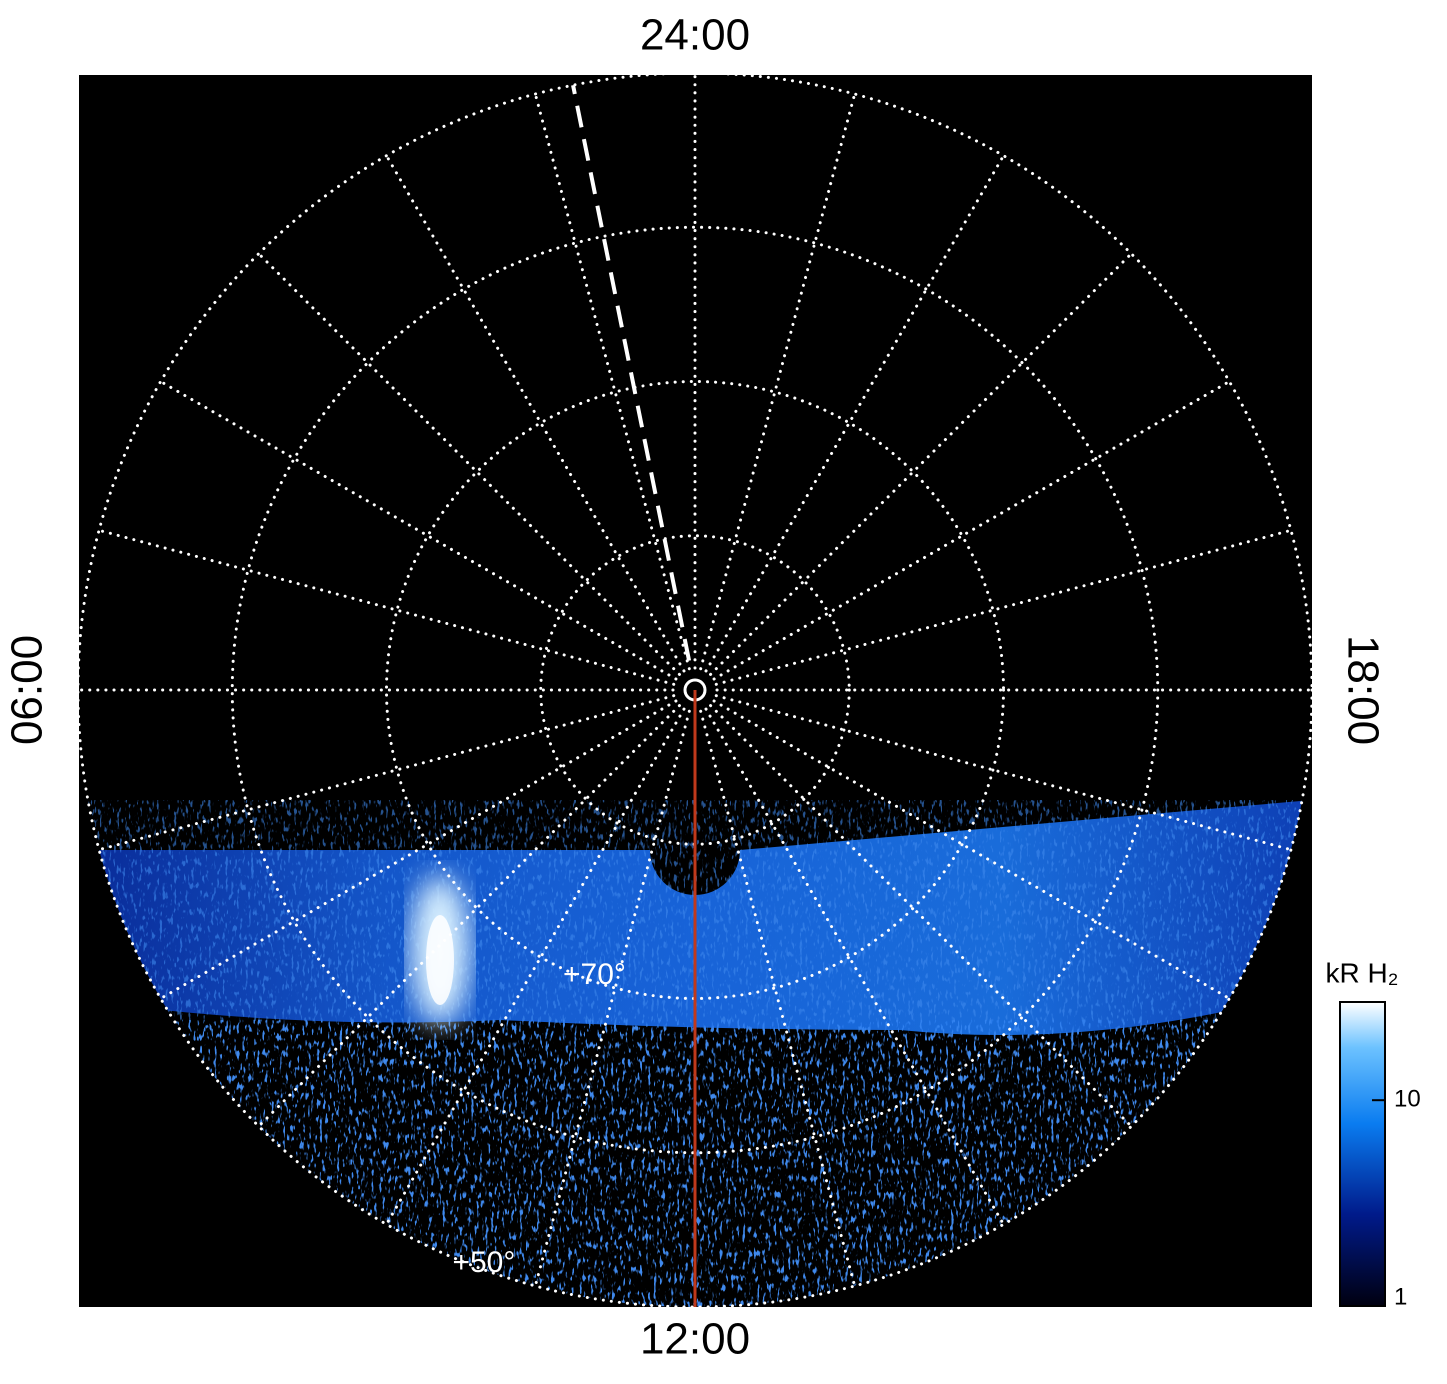  Describe the element at coordinates (440, 960) in the screenshot. I see `bright-core` at that location.